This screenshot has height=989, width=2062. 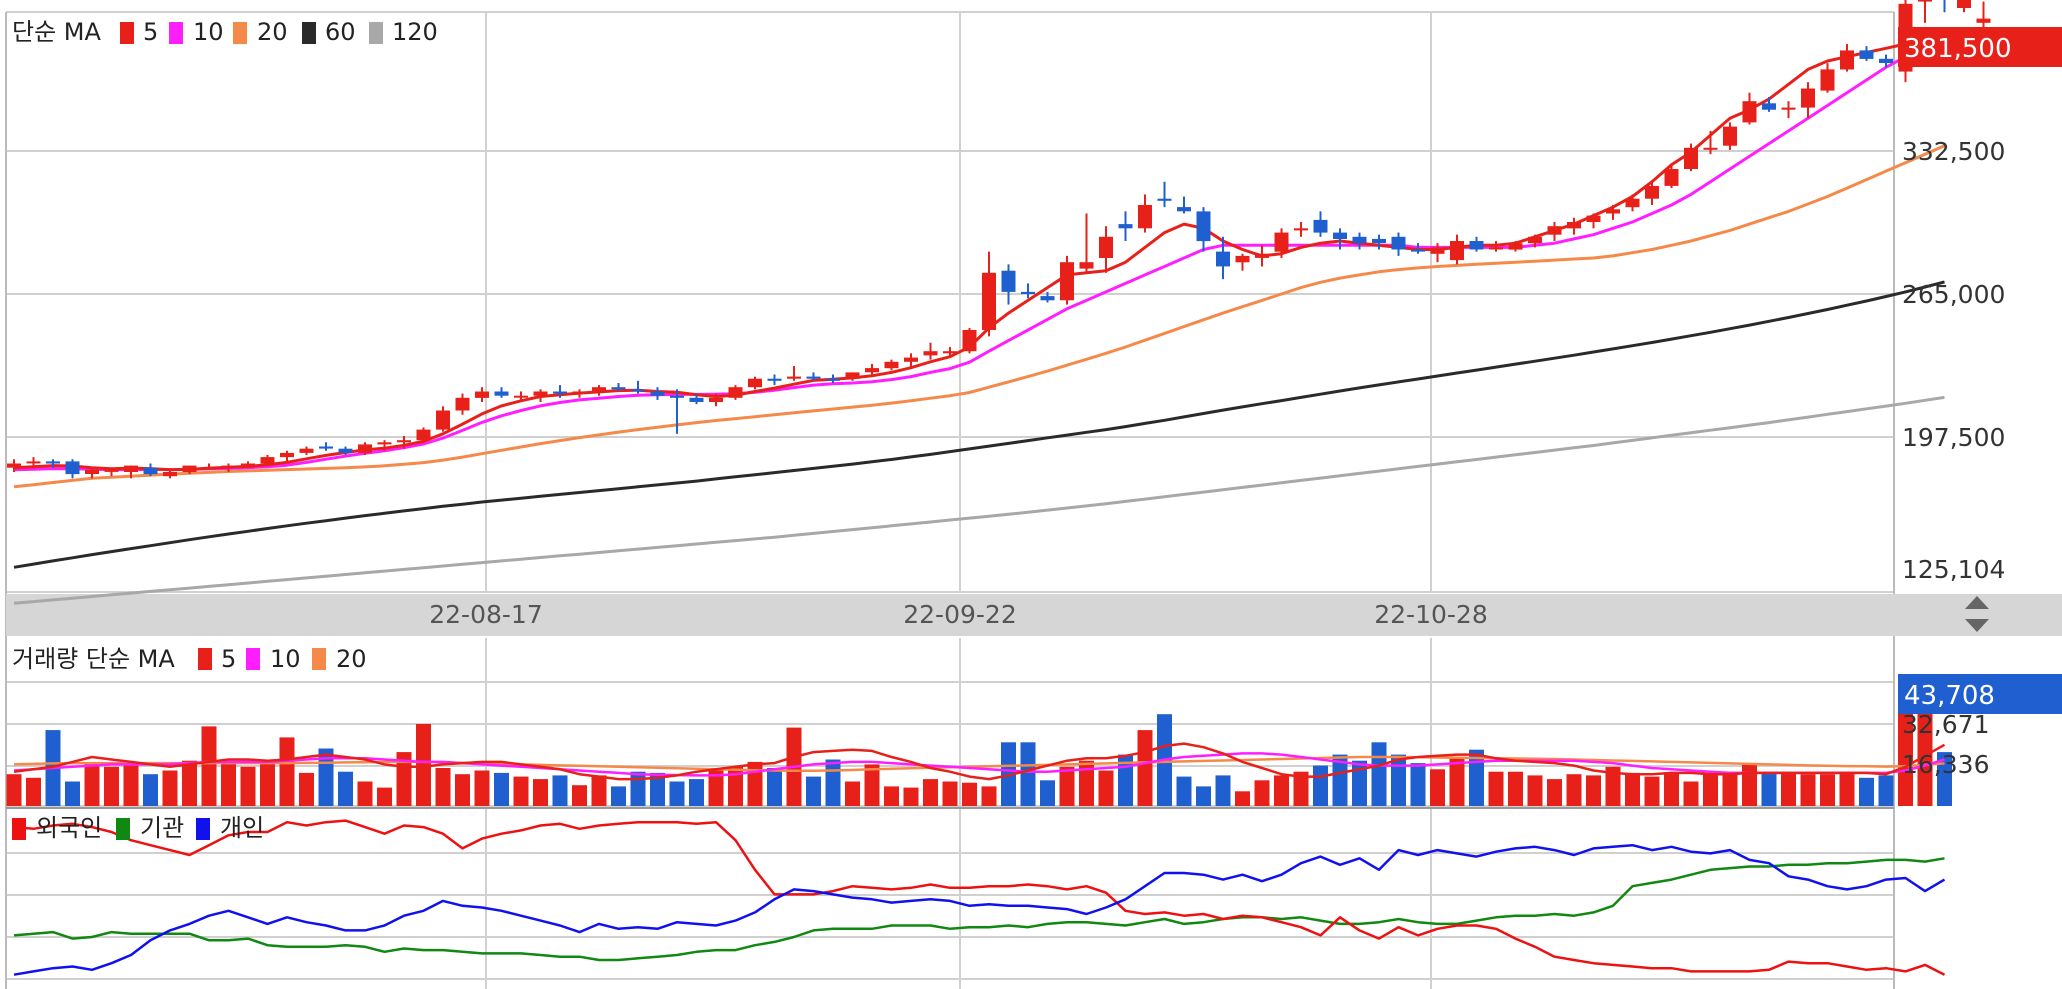 I want to click on institution-swatch, so click(x=123, y=829).